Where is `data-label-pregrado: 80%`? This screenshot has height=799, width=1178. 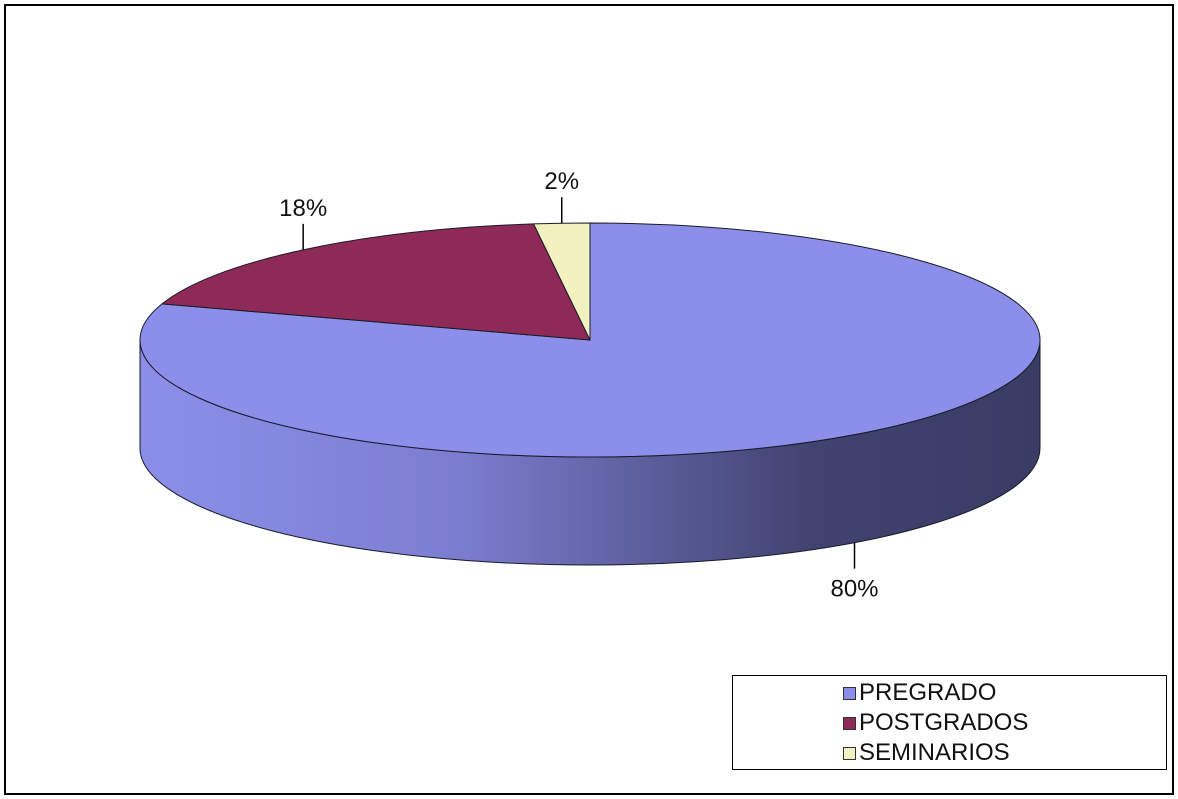 data-label-pregrado: 80% is located at coordinates (854, 589).